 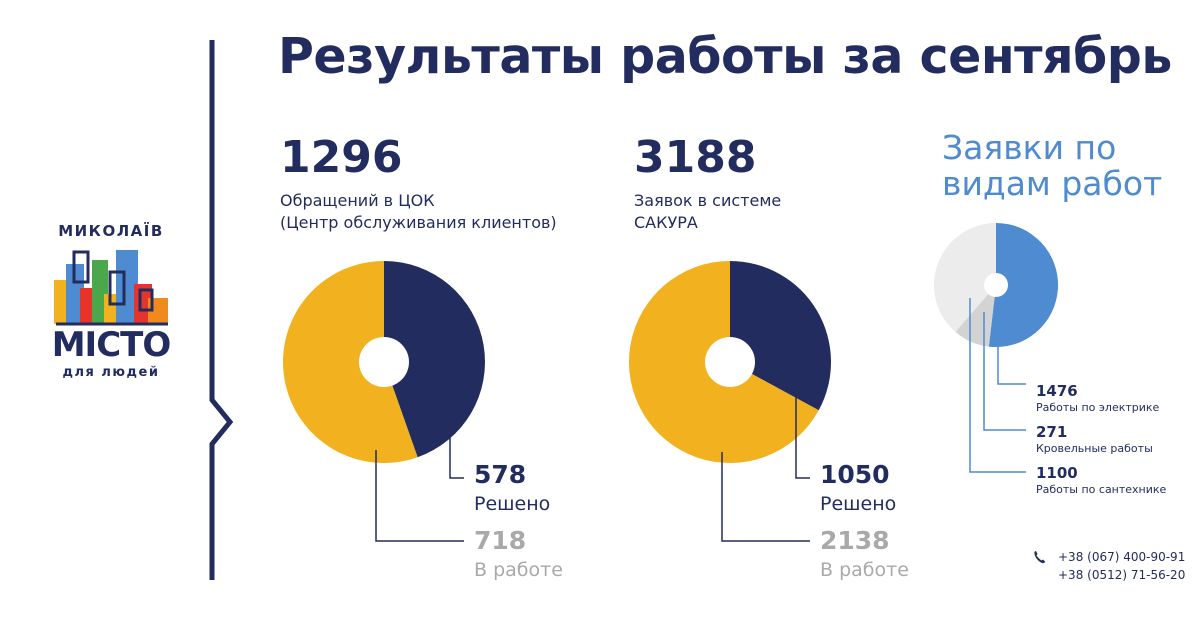 What do you see at coordinates (1011, 360) in the screenshot?
I see `callout-line-electric` at bounding box center [1011, 360].